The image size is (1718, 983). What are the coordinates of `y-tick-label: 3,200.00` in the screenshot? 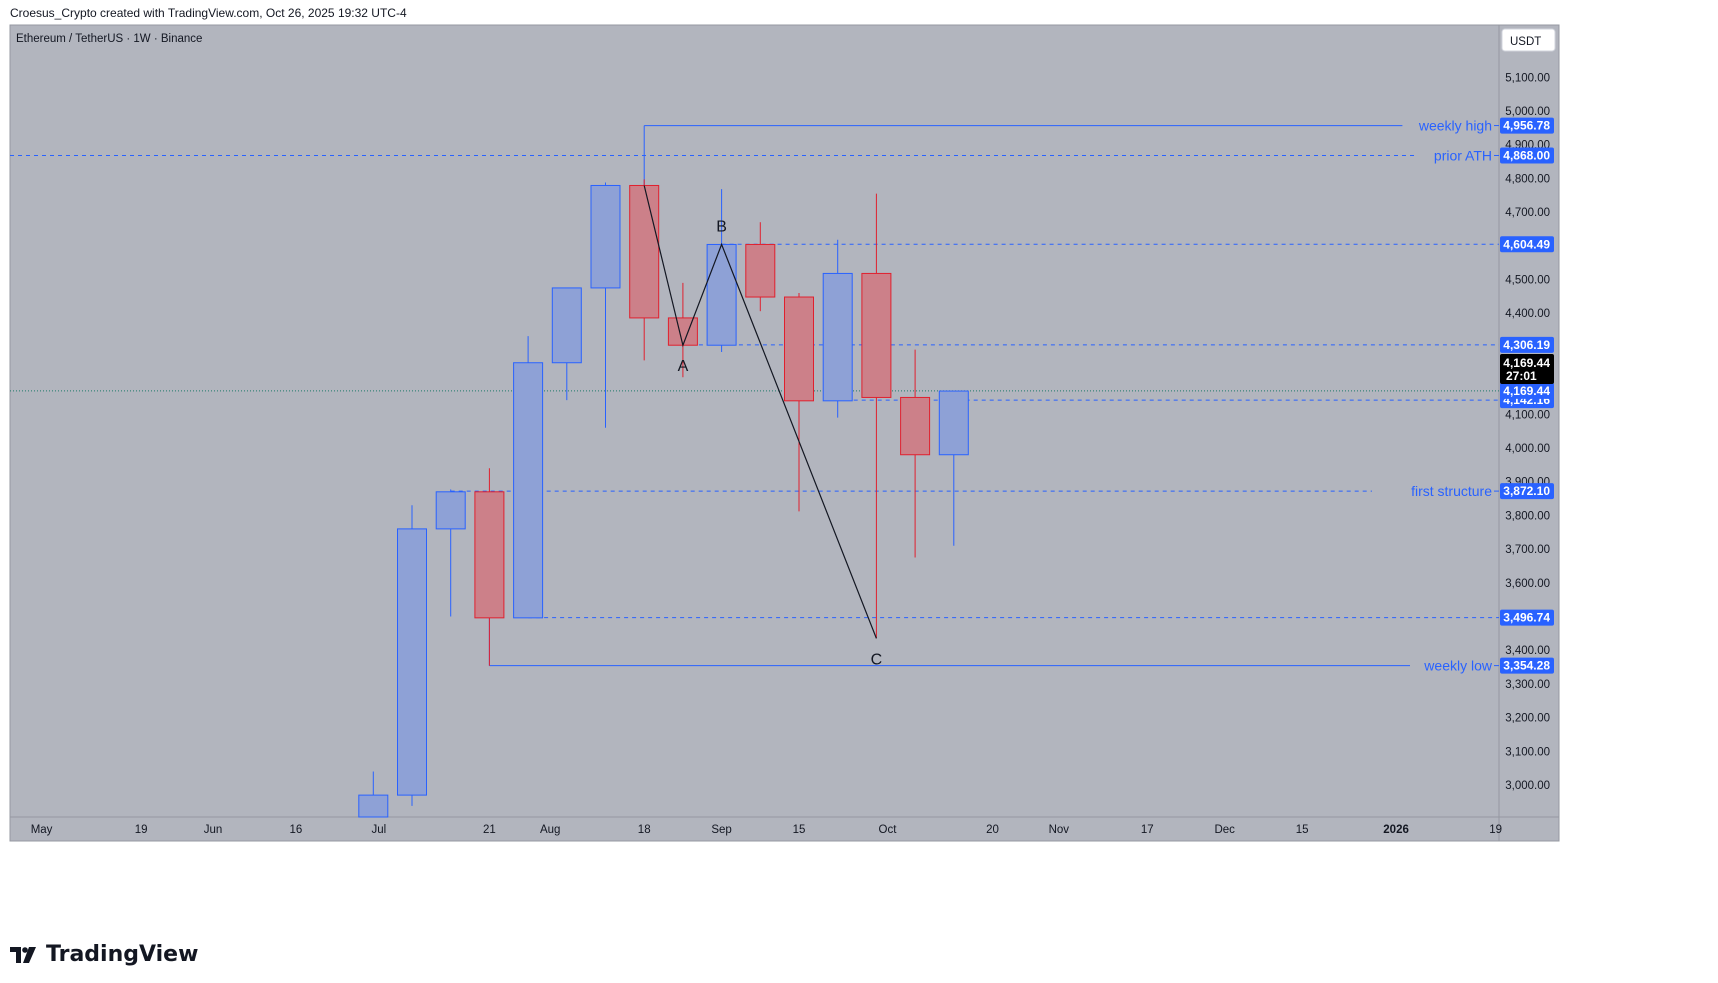 It's located at (1527, 719).